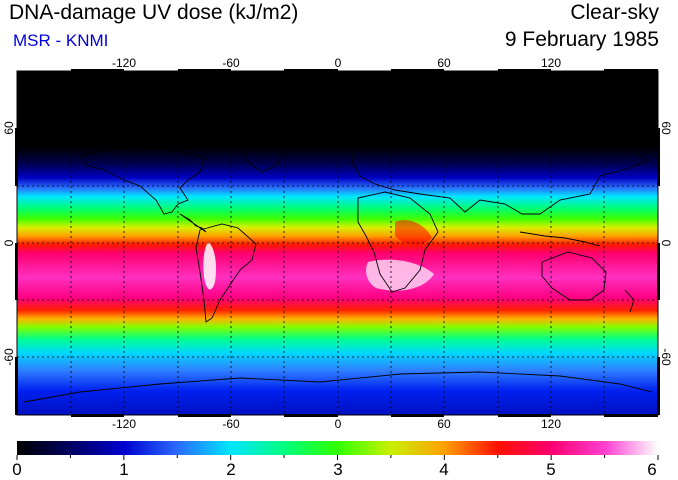 This screenshot has width=678, height=480. I want to click on colorbar, so click(337, 448).